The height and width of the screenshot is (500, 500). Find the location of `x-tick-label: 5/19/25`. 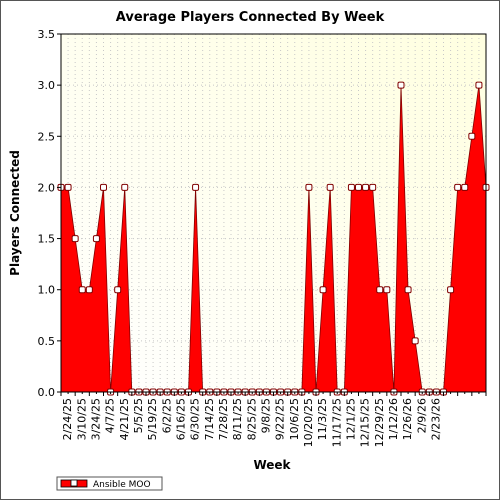

x-tick-label: 5/19/25 is located at coordinates (152, 419).